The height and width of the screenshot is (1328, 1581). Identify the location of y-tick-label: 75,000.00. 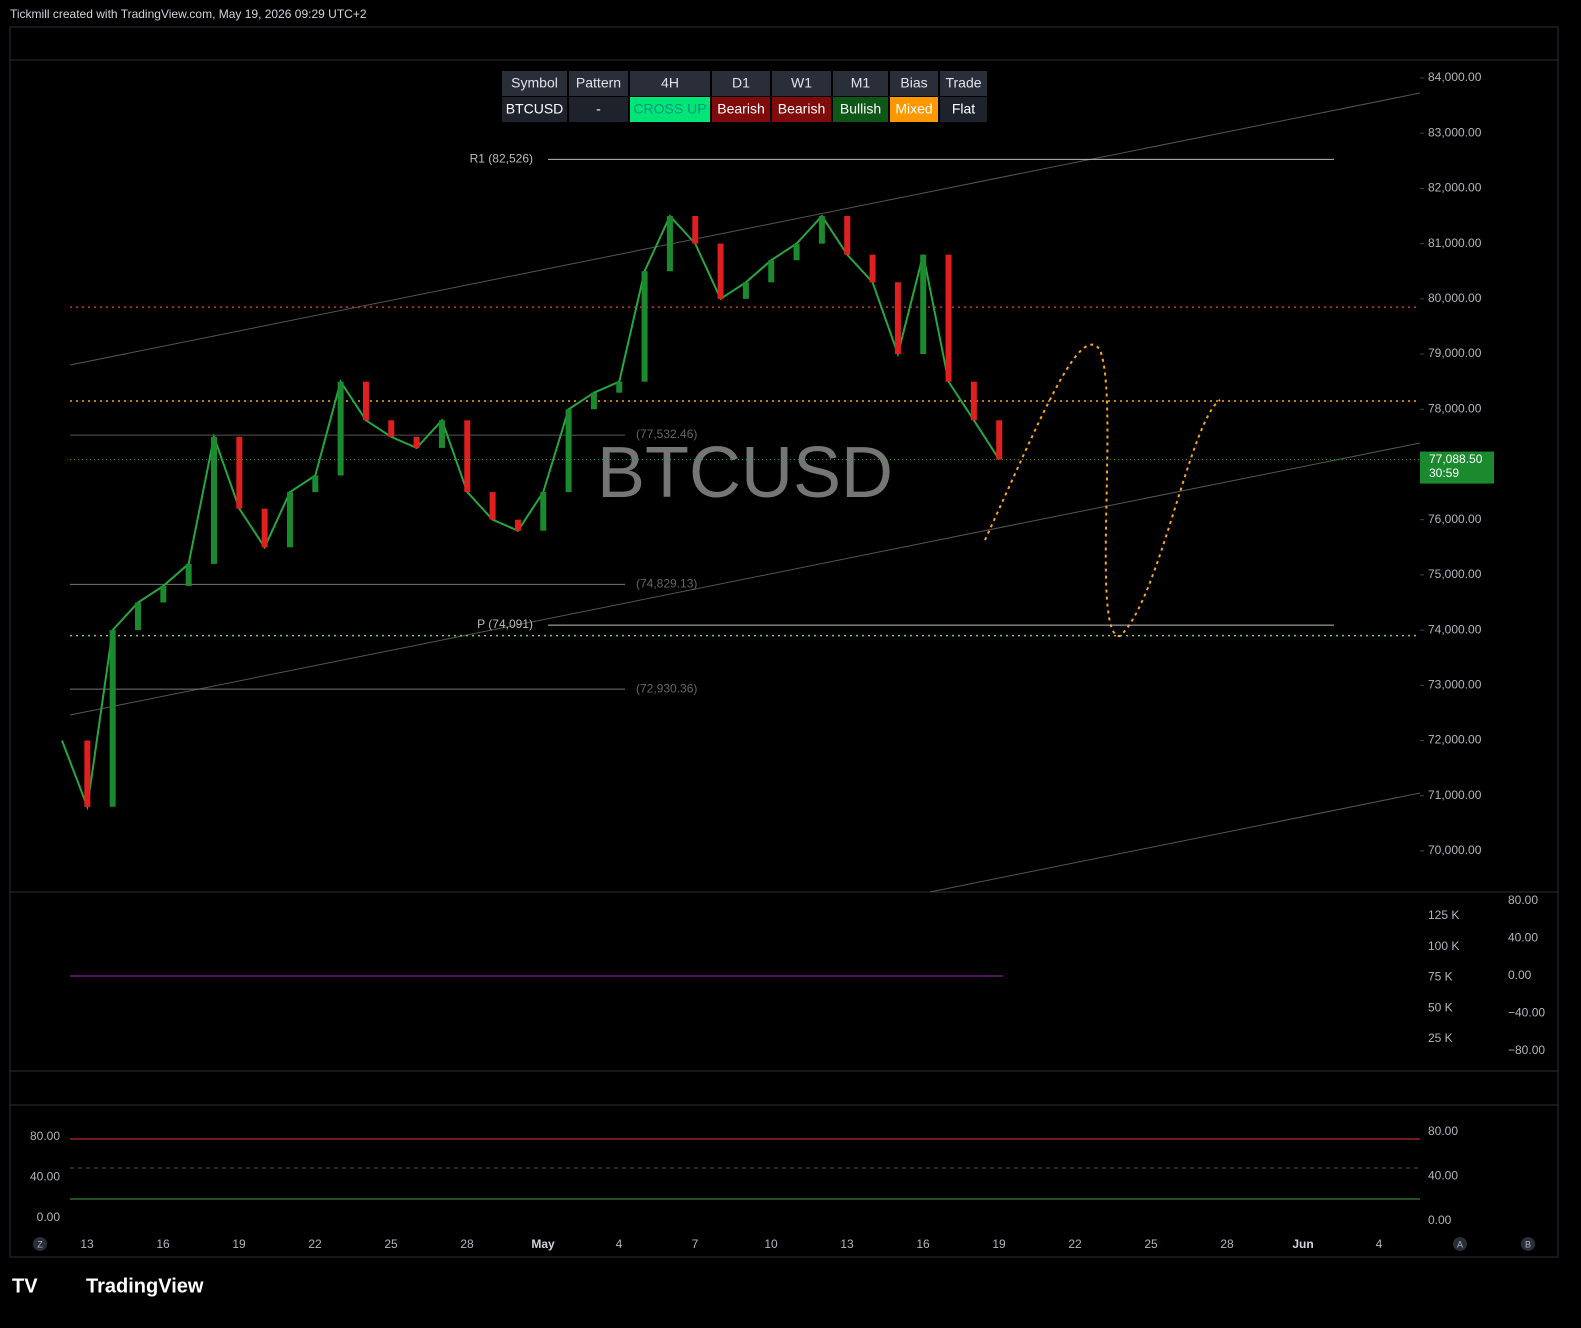
(1455, 574).